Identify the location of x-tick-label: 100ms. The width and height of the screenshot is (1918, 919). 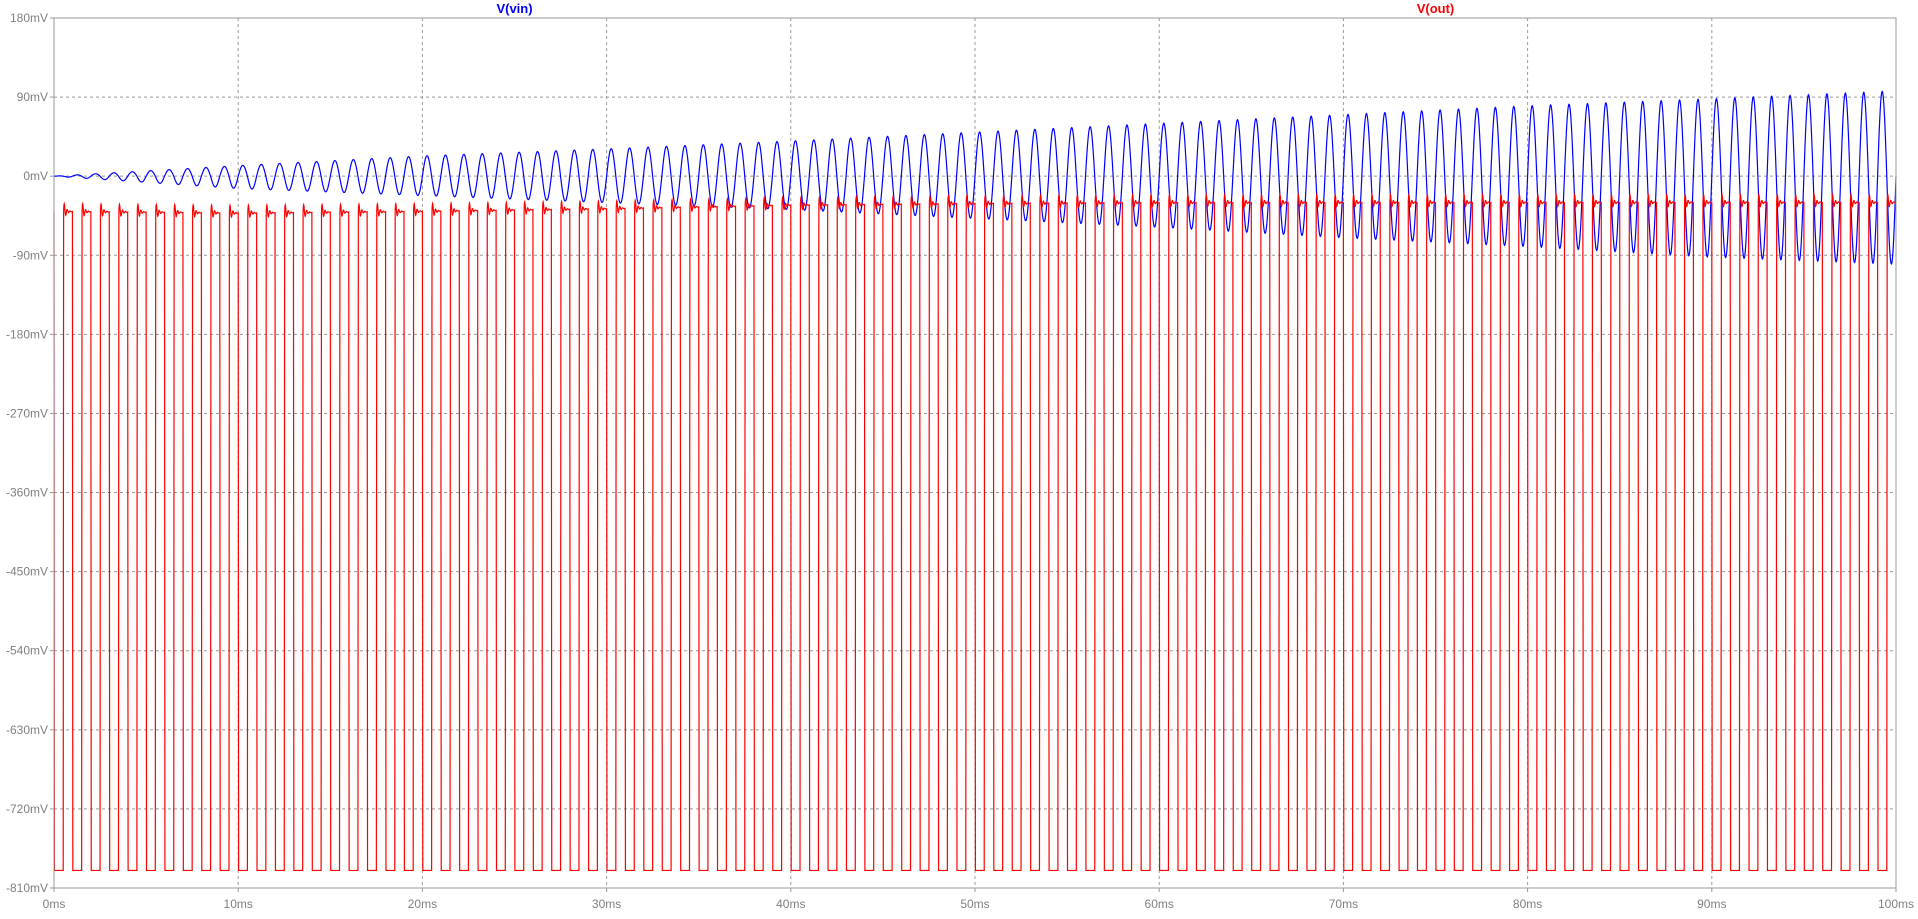
(1896, 904).